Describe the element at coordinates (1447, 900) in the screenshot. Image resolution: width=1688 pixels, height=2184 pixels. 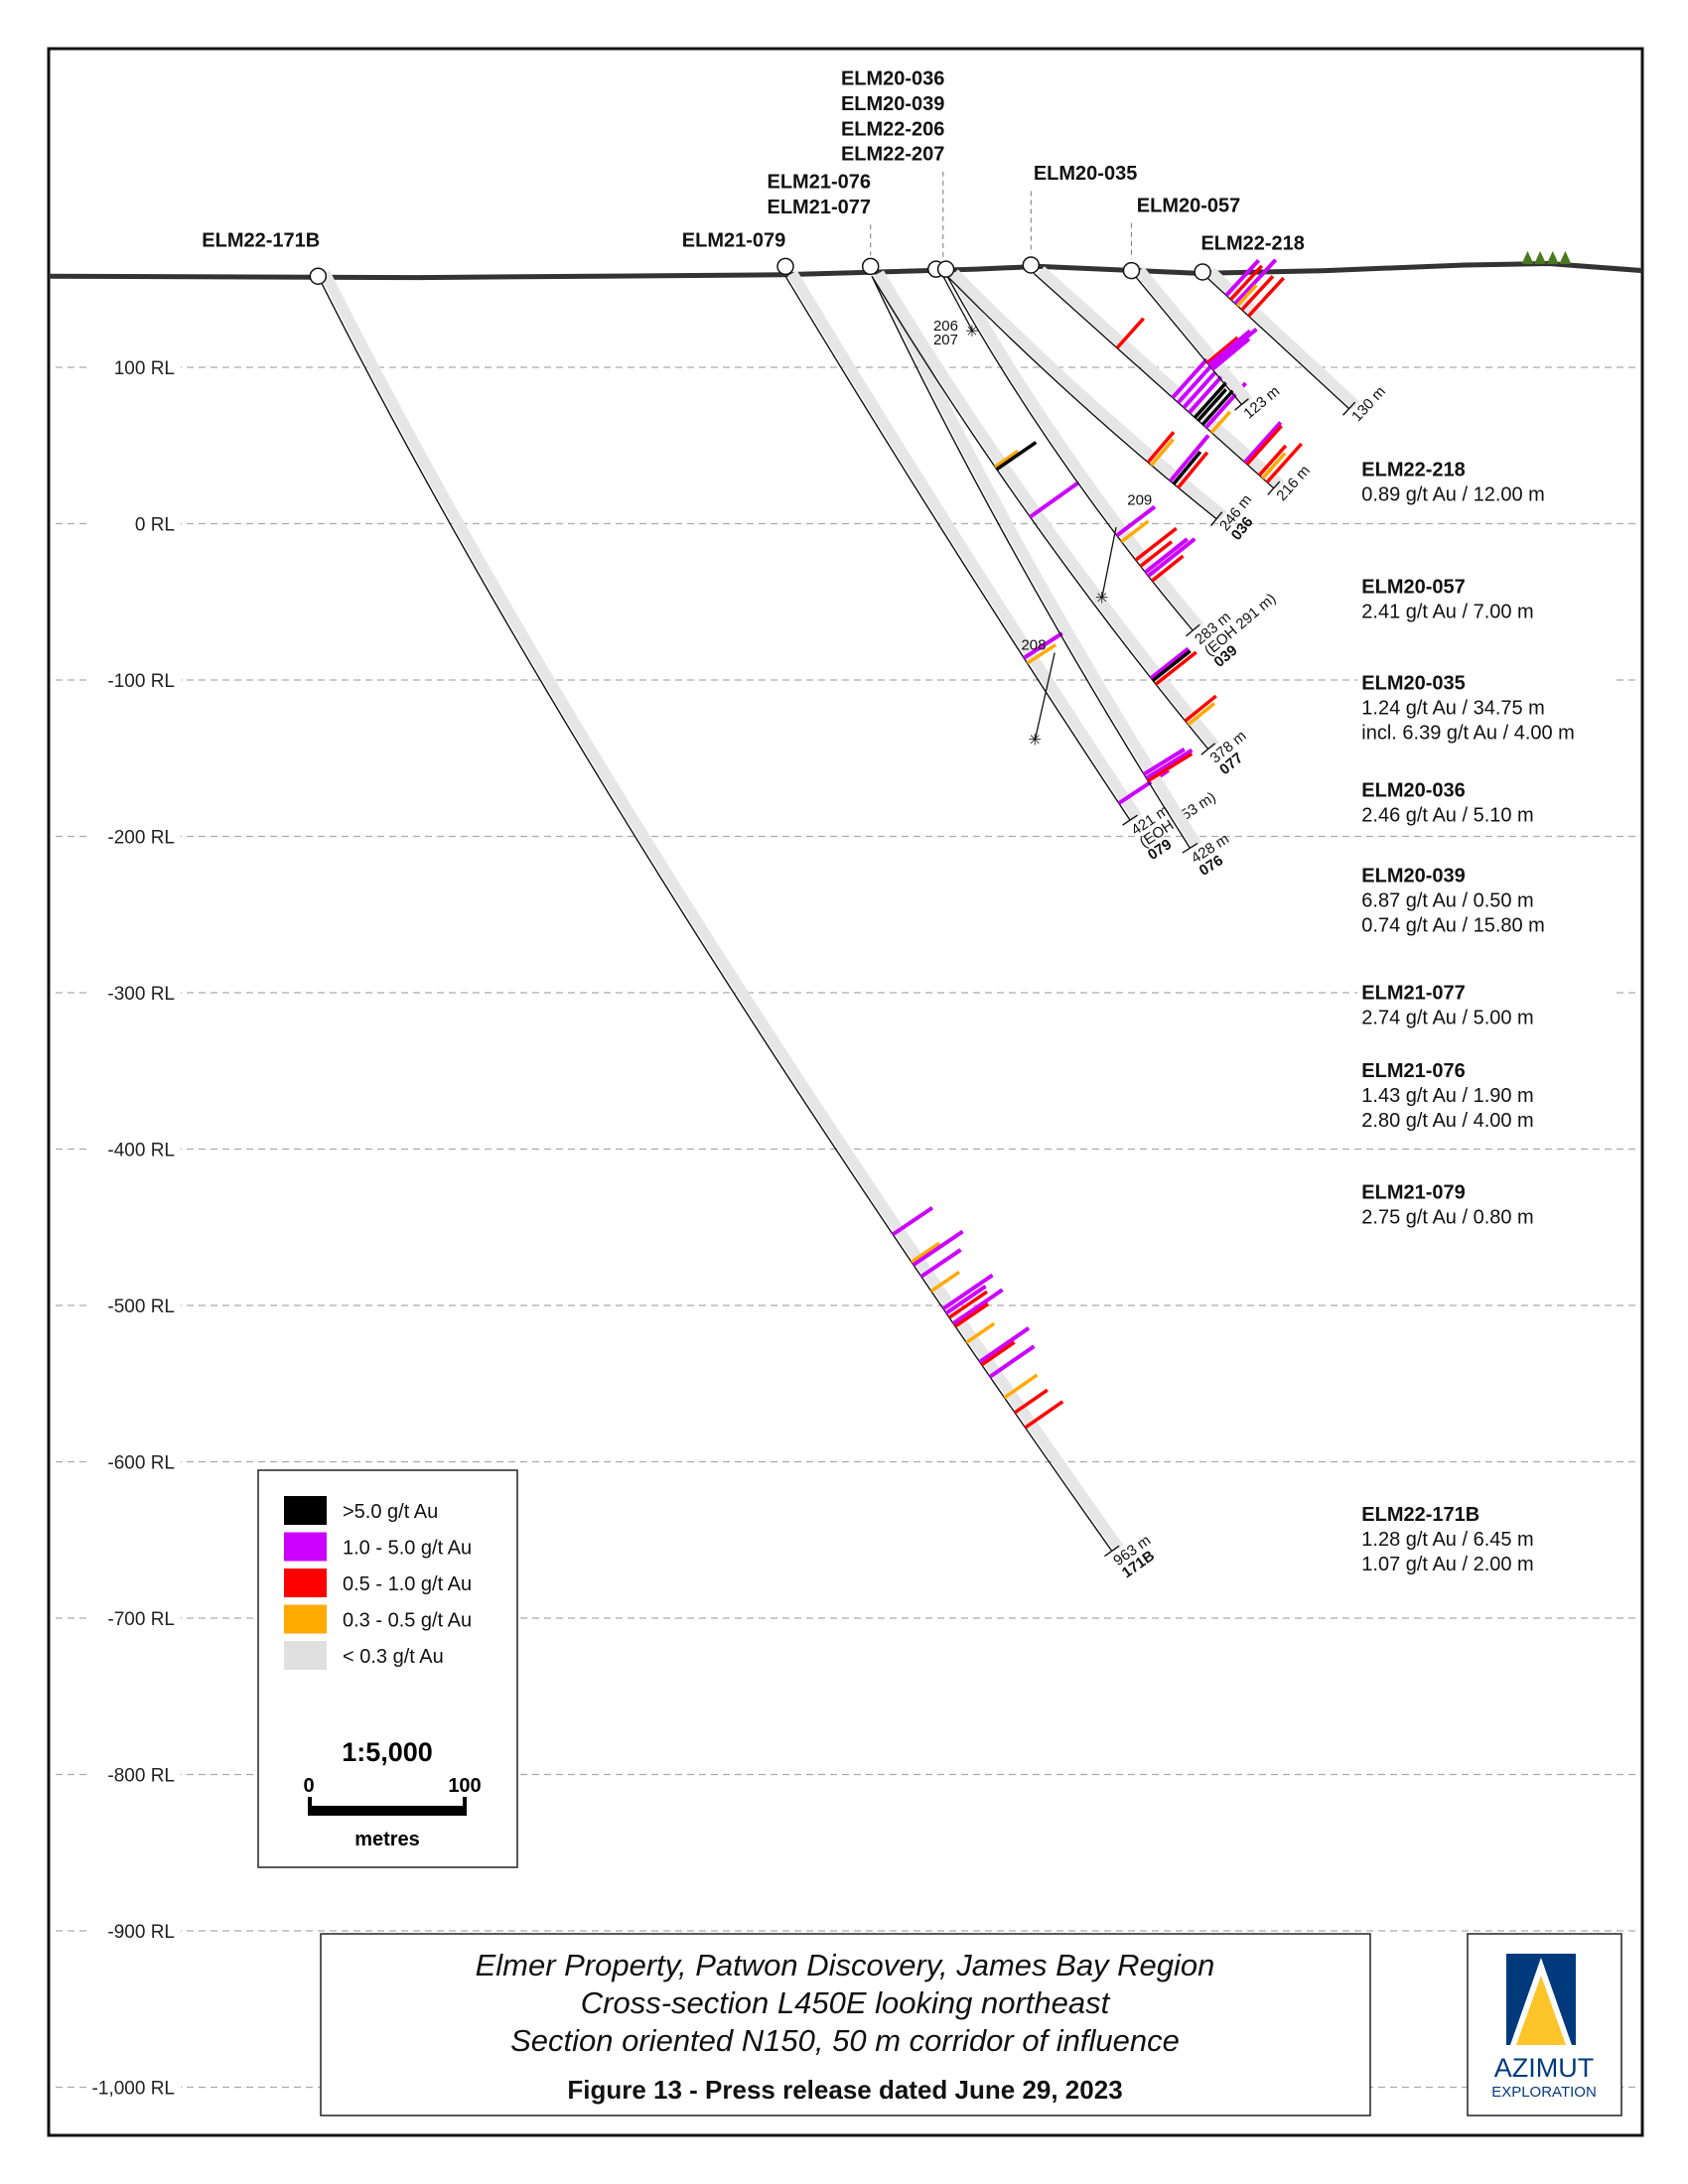
I see `result-grade: 6.87 g/t Au / 0.50 m` at that location.